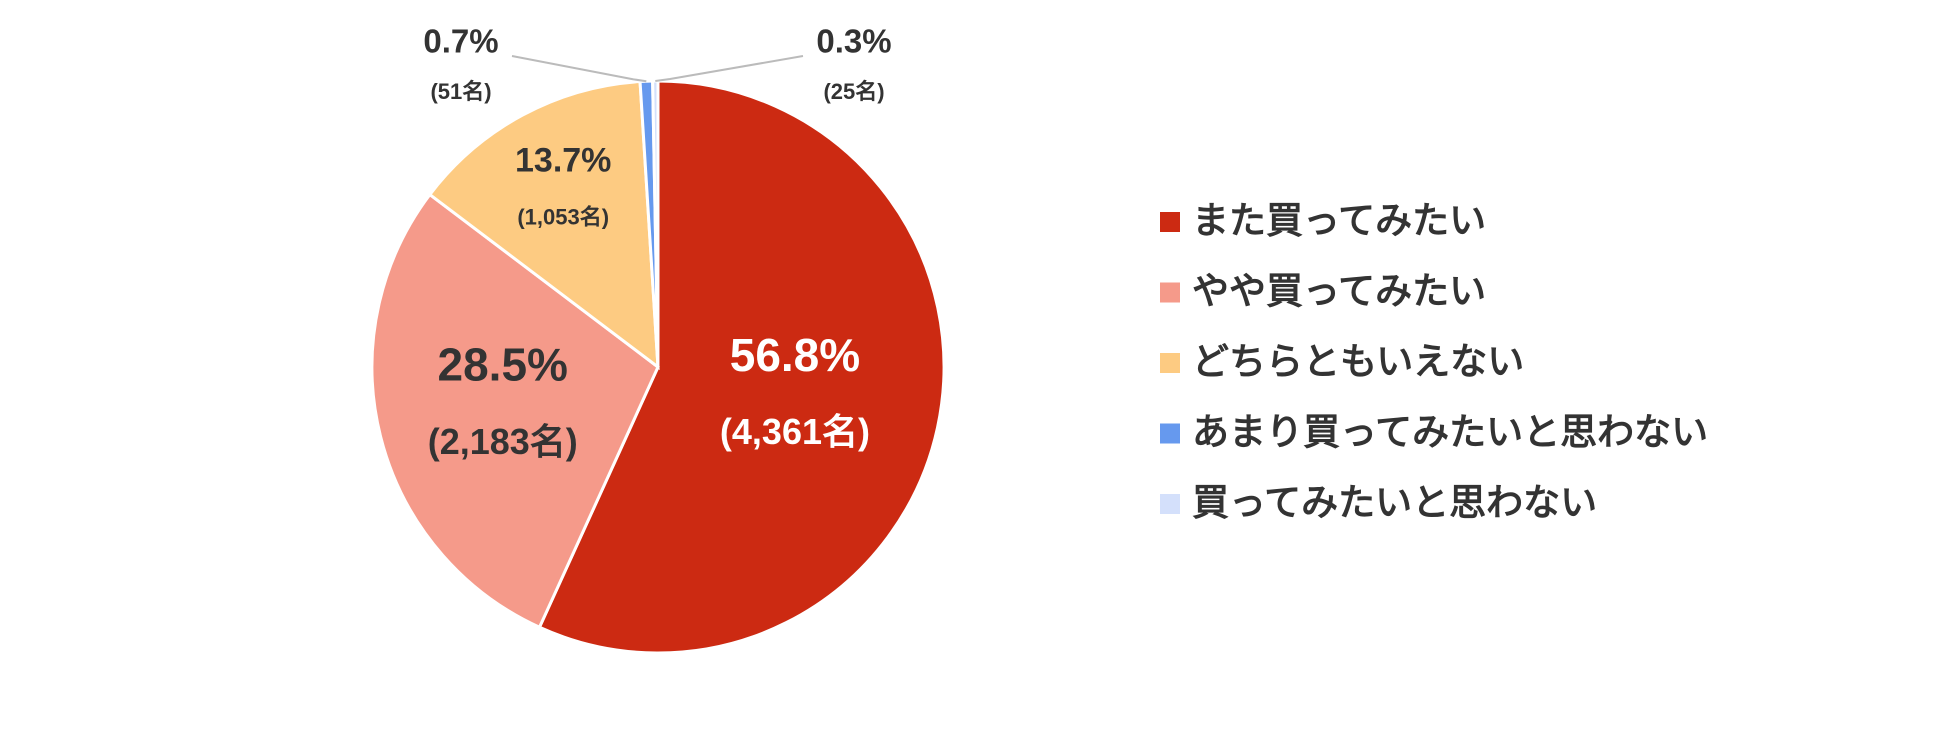 Image resolution: width=1950 pixels, height=735 pixels. Describe the element at coordinates (1394, 502) in the screenshot. I see `legend-label: 買ってみたいと思わない` at that location.